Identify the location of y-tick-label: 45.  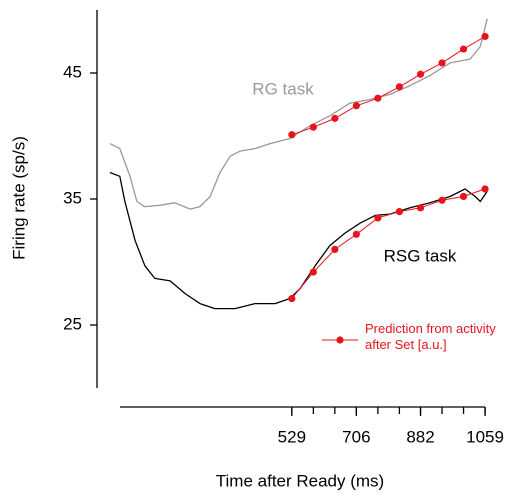
(72, 71).